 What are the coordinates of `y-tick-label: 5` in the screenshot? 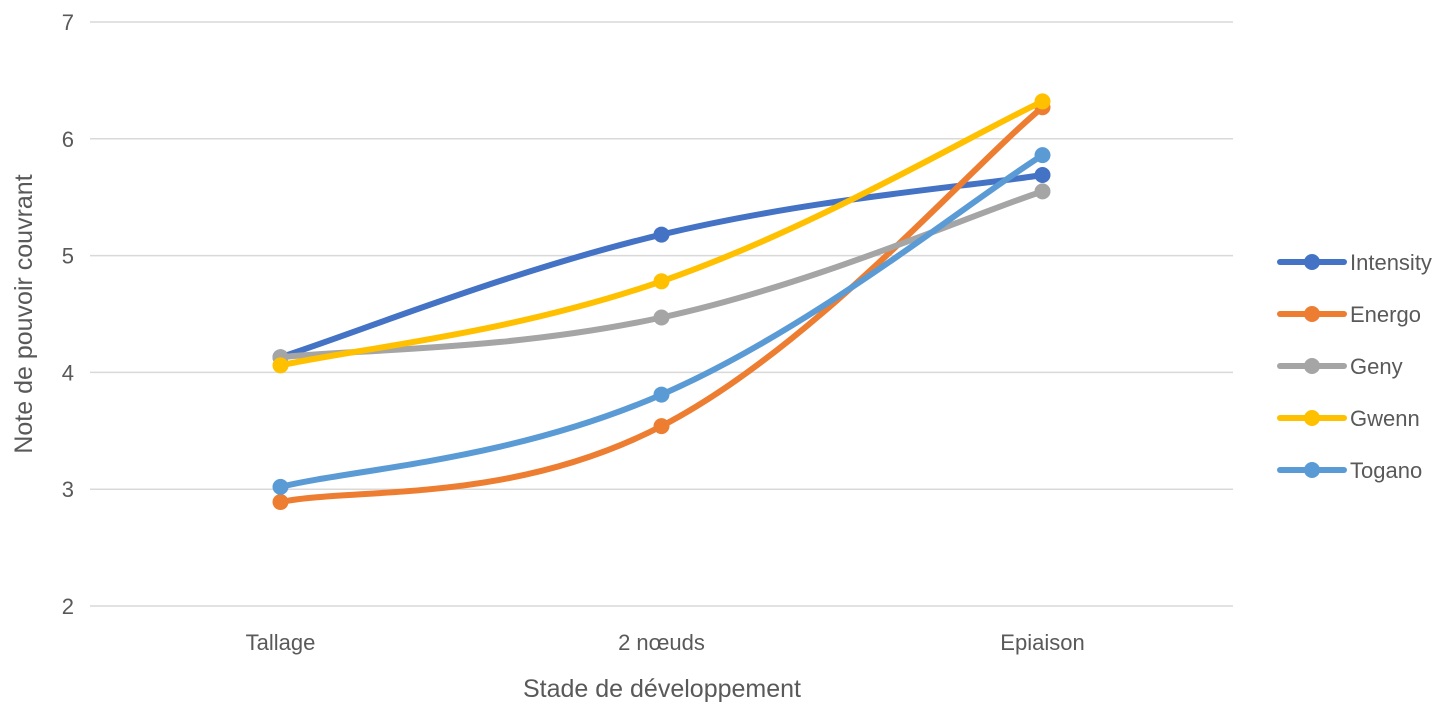 It's located at (68, 256).